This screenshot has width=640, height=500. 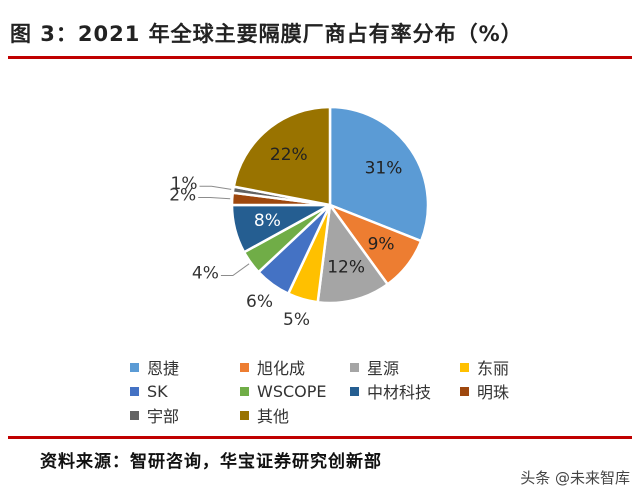 I want to click on pie-label-4: 6%, so click(x=259, y=302).